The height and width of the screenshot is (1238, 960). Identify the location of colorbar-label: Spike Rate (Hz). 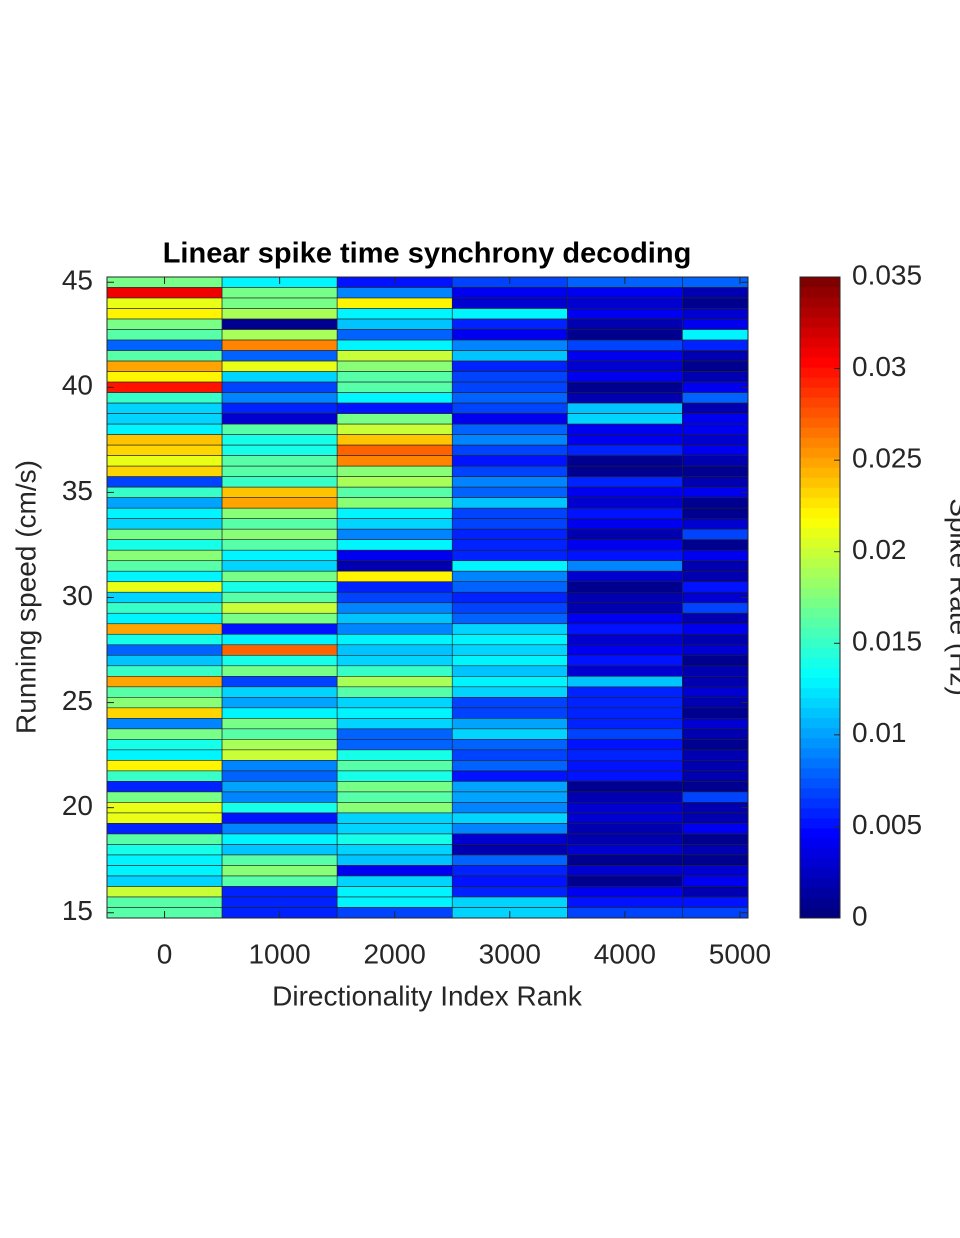
(952, 597).